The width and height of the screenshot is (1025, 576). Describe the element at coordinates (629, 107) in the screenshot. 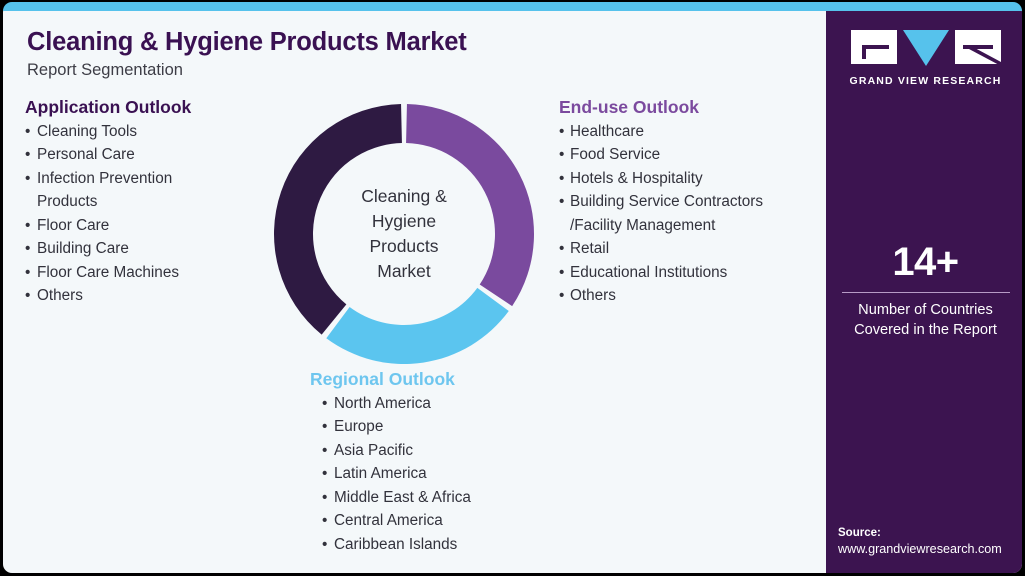

I see `enduse-outlook-heading: End-use Outlook` at that location.